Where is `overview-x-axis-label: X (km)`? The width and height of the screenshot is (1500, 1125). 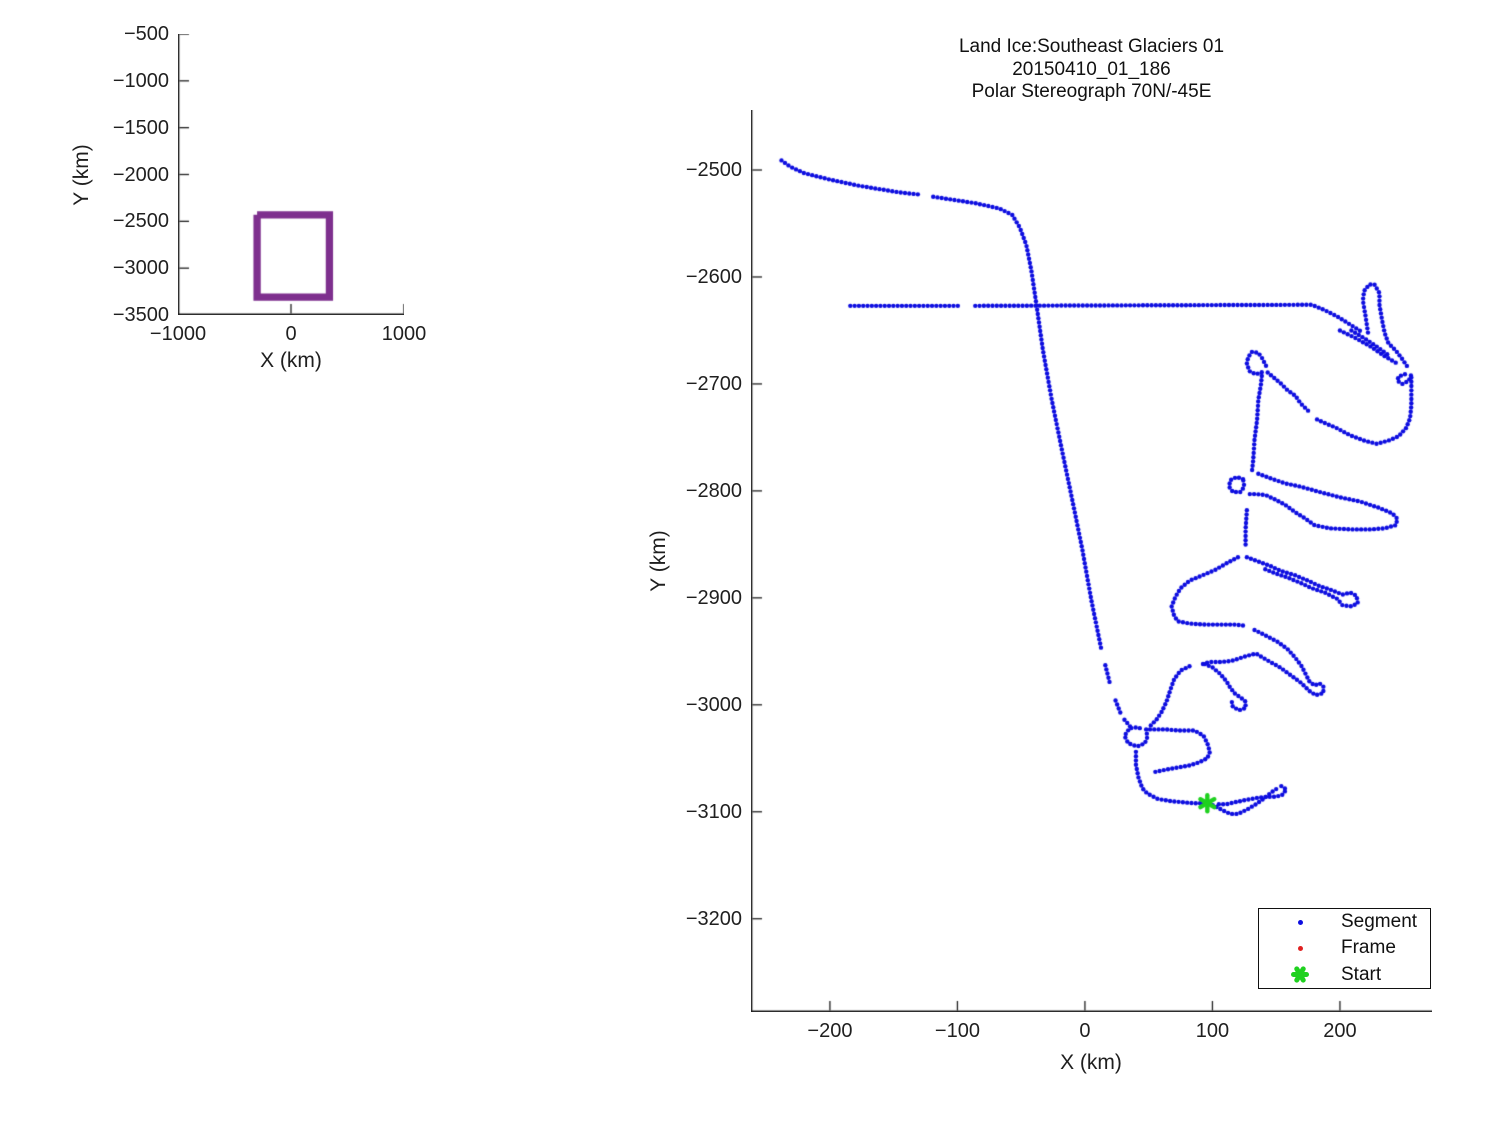 overview-x-axis-label: X (km) is located at coordinates (291, 360).